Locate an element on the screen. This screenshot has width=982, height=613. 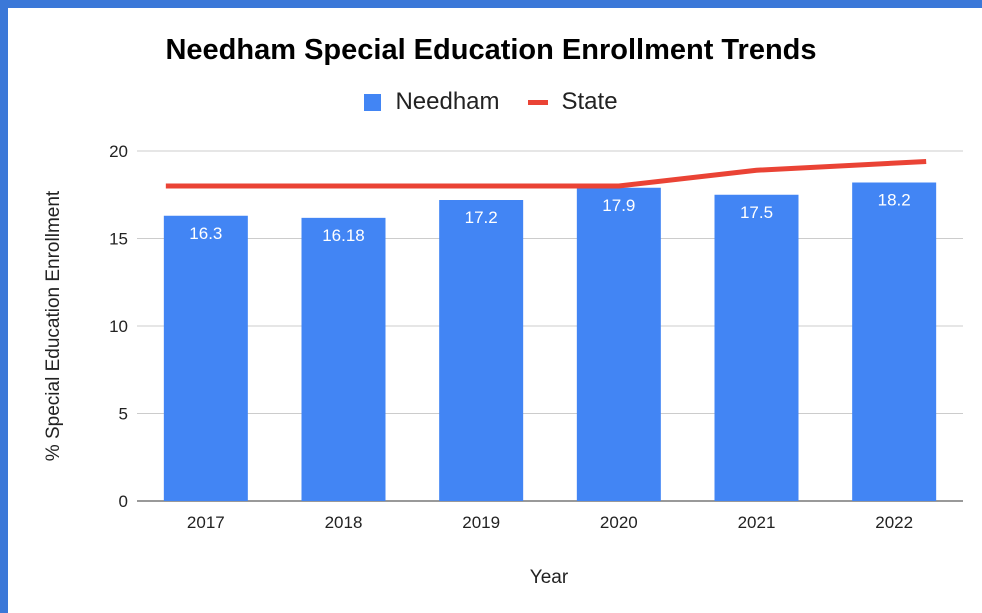
bar-2019 is located at coordinates (481, 350).